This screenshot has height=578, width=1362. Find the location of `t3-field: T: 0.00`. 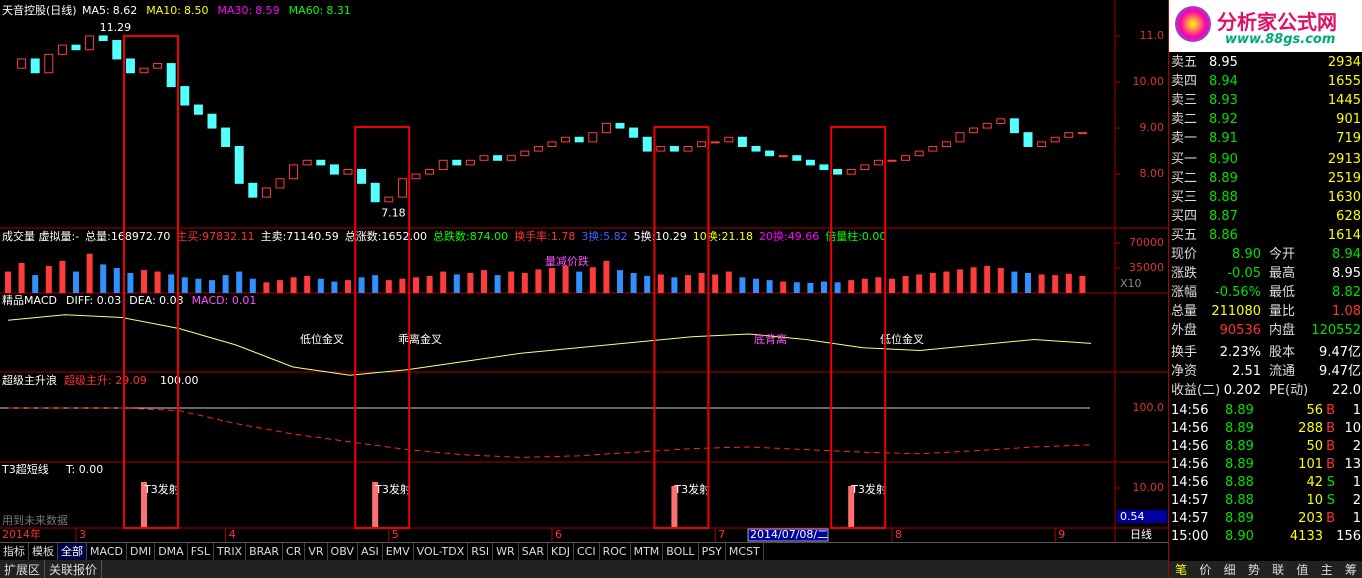

t3-field: T: 0.00 is located at coordinates (84, 469).